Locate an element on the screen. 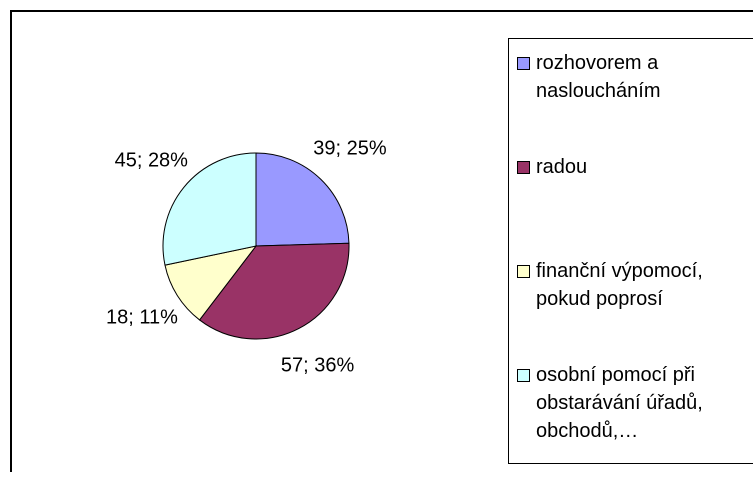 The image size is (753, 481). data-label: 45; 28% is located at coordinates (152, 160).